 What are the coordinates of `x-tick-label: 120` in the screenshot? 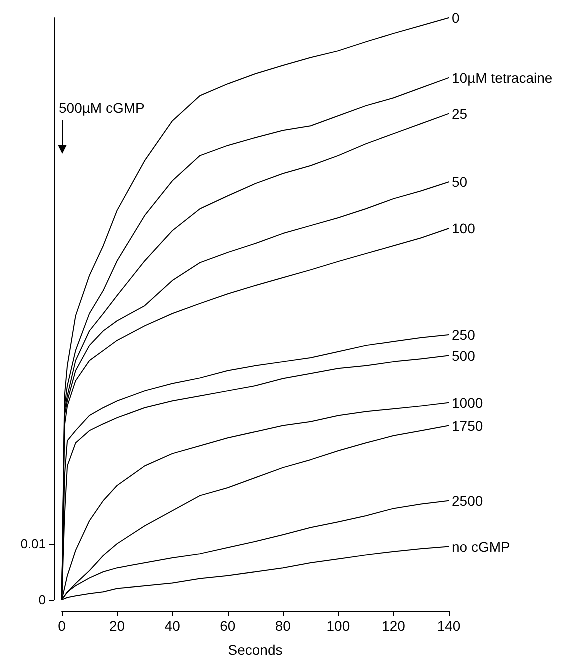 It's located at (394, 626).